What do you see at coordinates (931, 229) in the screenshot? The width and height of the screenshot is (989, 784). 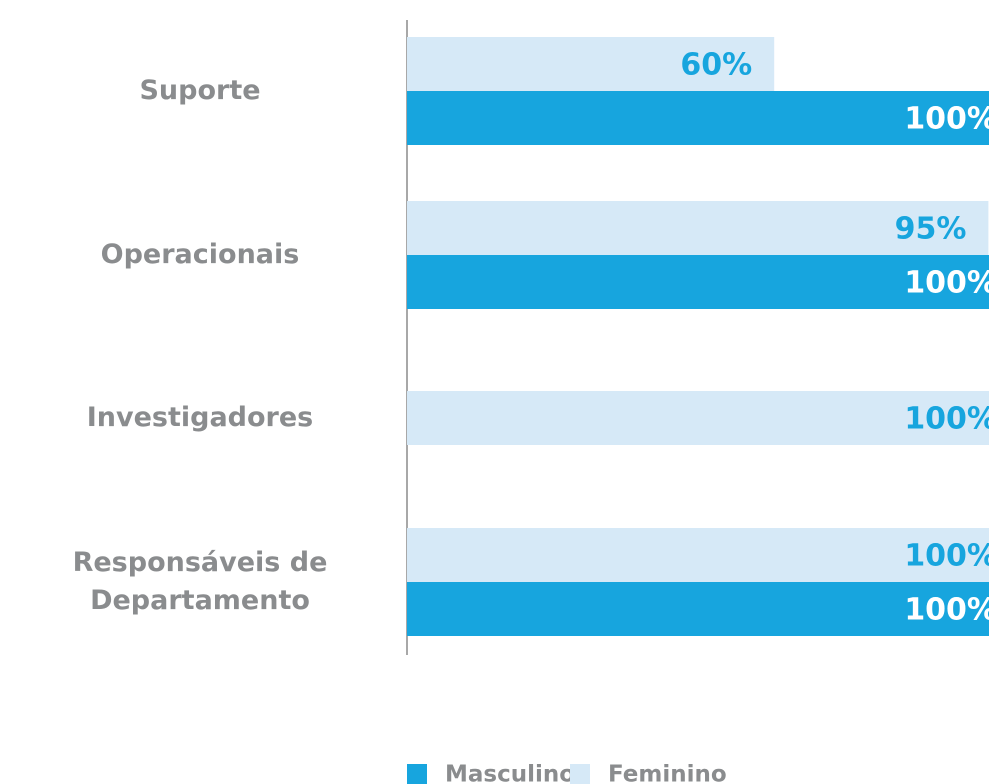 I see `value-label: 95%` at bounding box center [931, 229].